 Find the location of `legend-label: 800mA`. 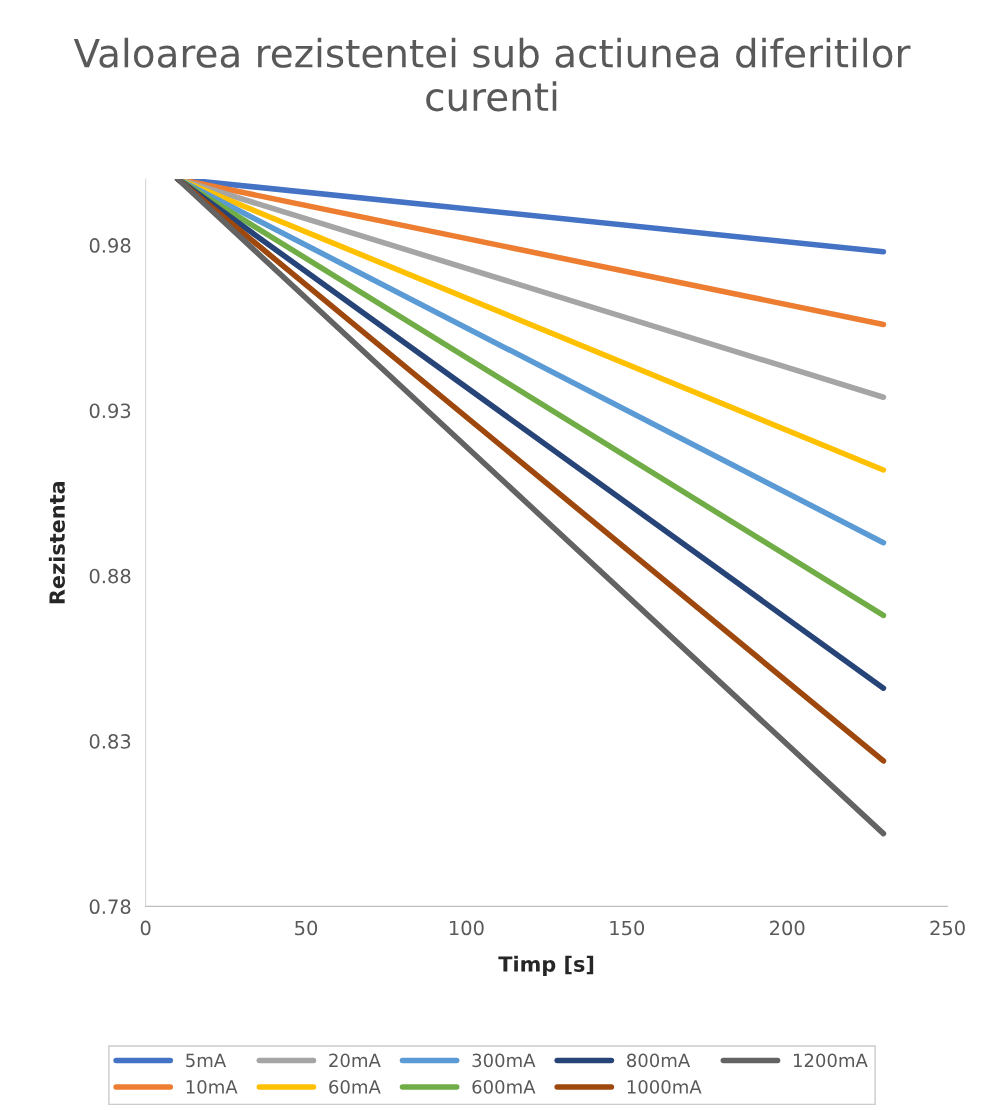

legend-label: 800mA is located at coordinates (659, 1060).